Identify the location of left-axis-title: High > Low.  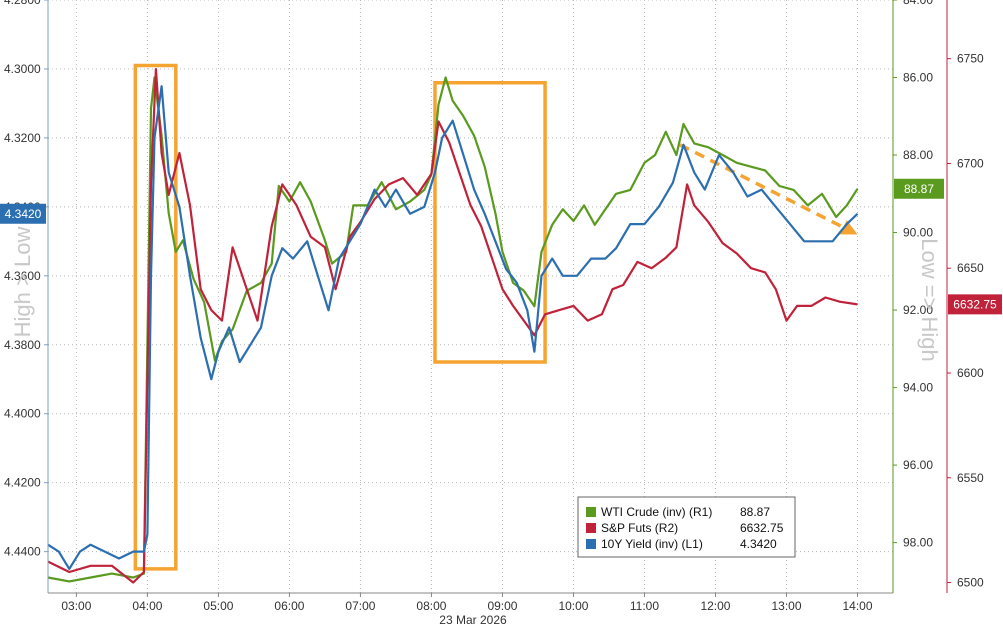
(22, 282).